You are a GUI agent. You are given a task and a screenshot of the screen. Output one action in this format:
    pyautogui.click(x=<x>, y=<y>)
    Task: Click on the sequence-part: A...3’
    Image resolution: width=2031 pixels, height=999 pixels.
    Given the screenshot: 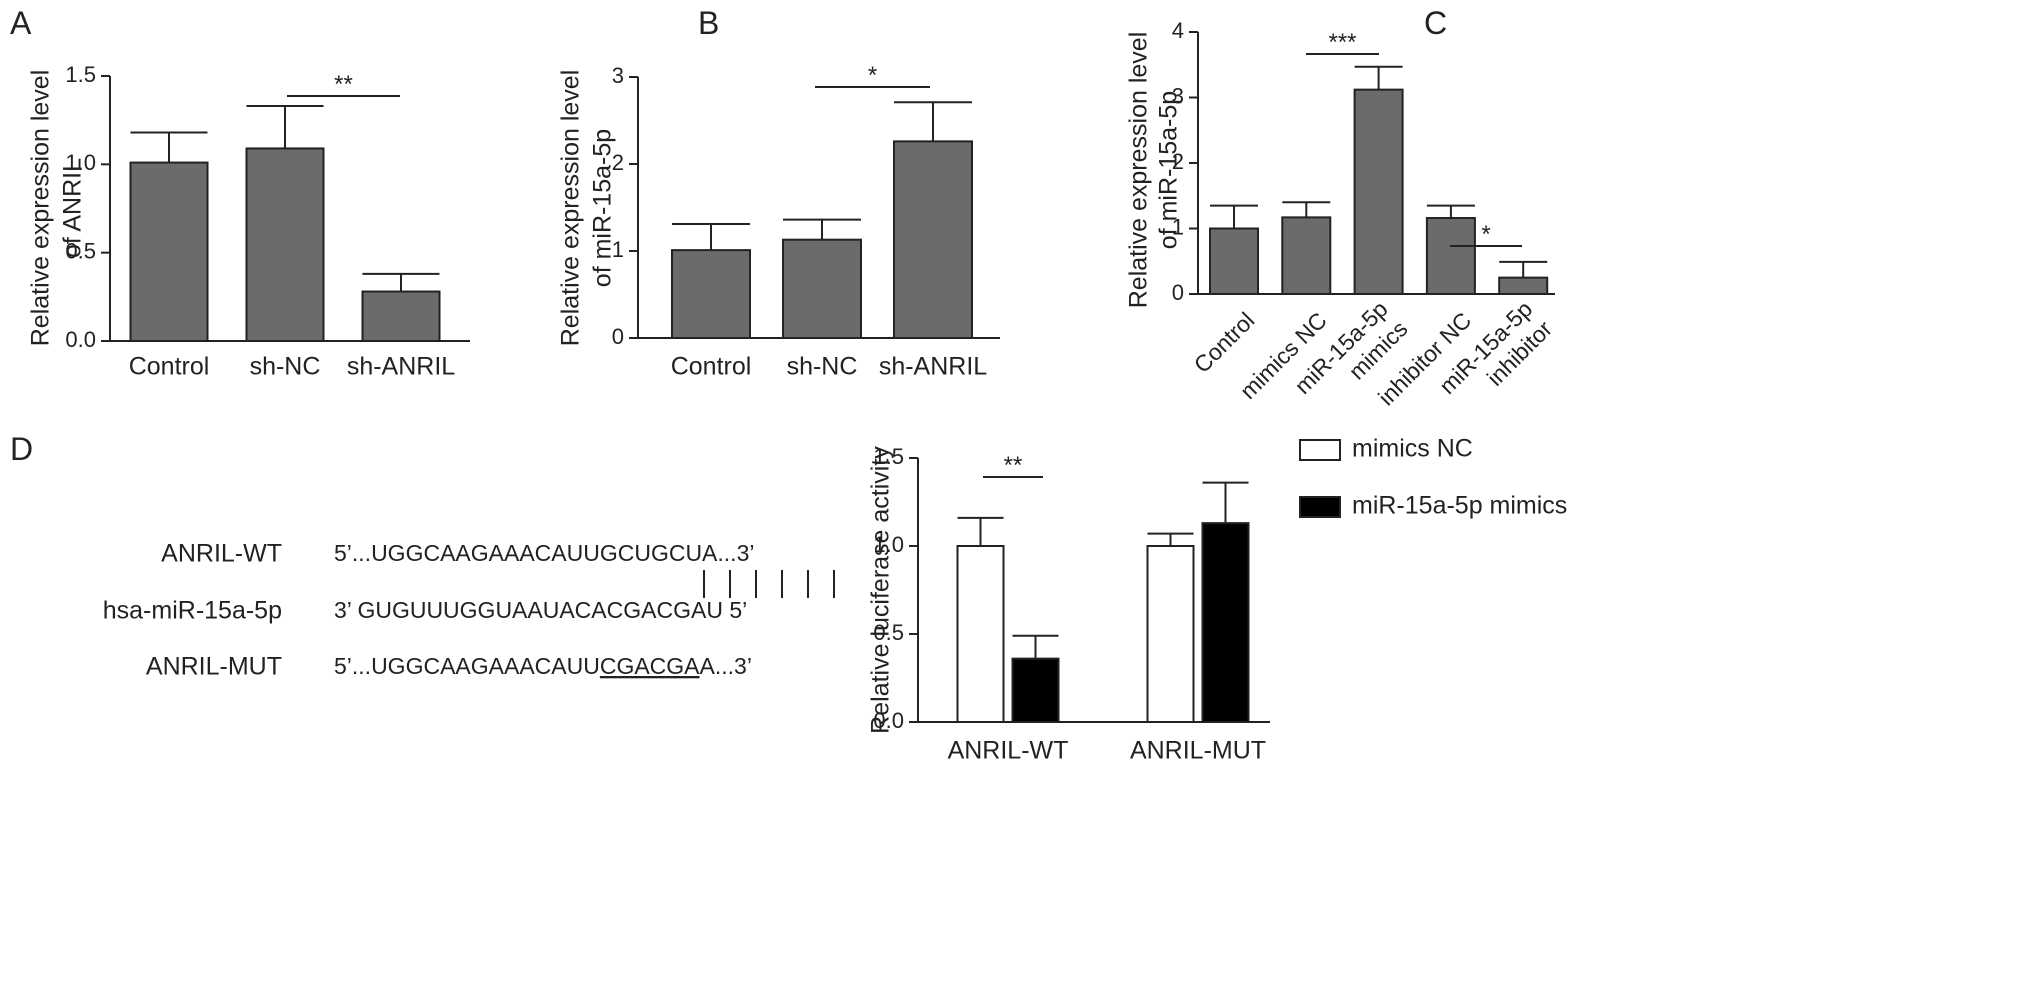 What is the action you would take?
    pyautogui.click(x=726, y=666)
    